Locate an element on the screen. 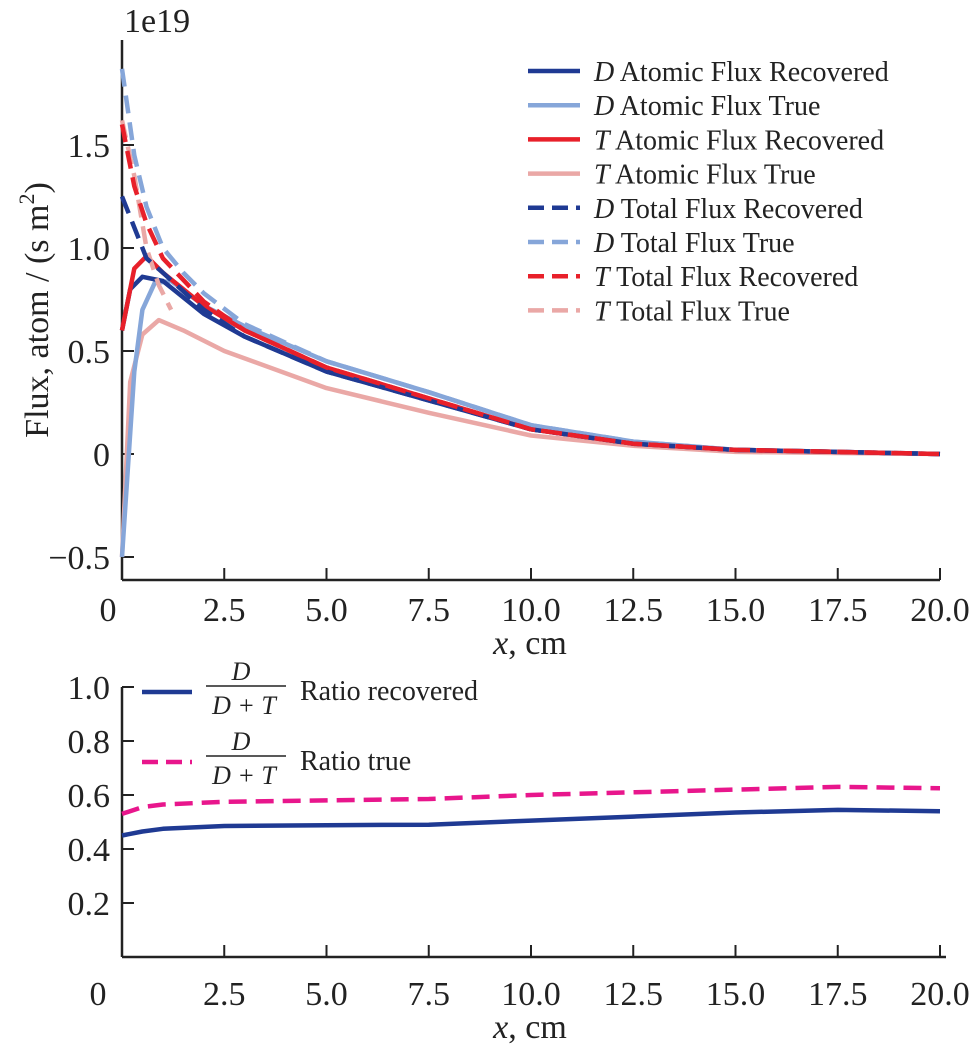  legend-entry: T Total Flux True is located at coordinates (692, 311).